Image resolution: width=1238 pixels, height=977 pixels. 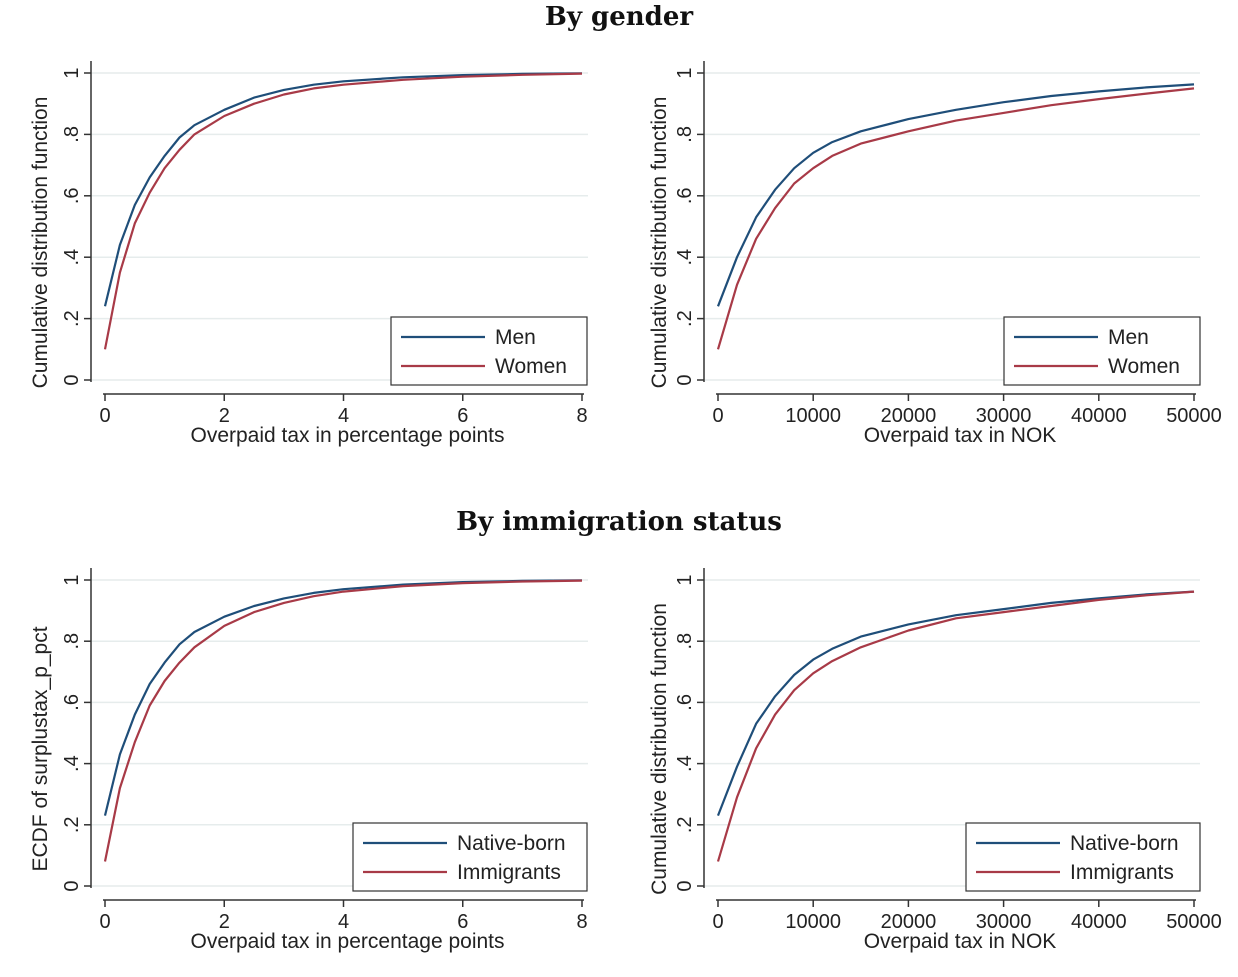 What do you see at coordinates (619, 522) in the screenshot?
I see `section-title-immigration: By immigration status` at bounding box center [619, 522].